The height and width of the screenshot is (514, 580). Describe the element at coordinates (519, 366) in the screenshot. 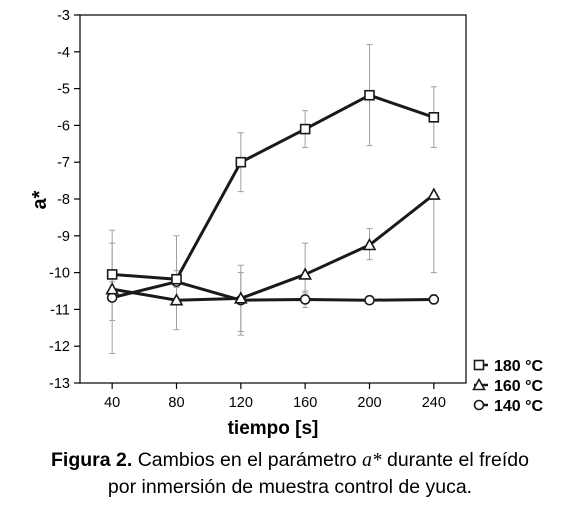

I see `legend-label-180: 180 °C` at that location.